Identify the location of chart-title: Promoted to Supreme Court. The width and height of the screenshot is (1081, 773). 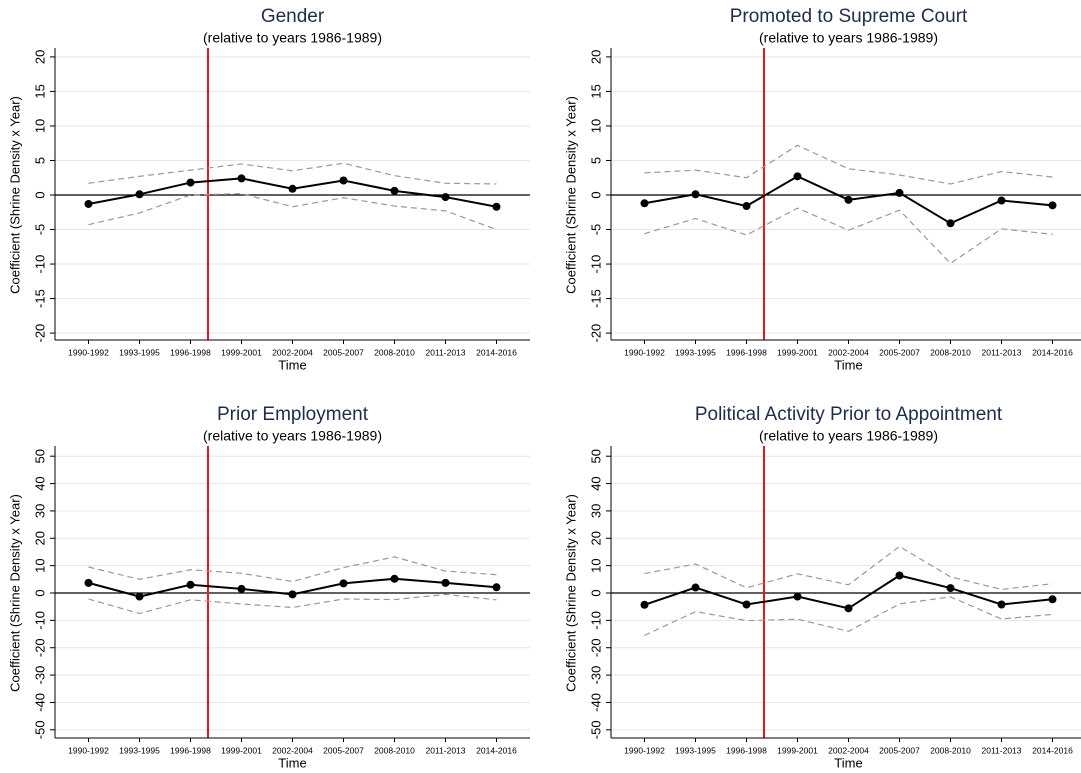
(849, 16).